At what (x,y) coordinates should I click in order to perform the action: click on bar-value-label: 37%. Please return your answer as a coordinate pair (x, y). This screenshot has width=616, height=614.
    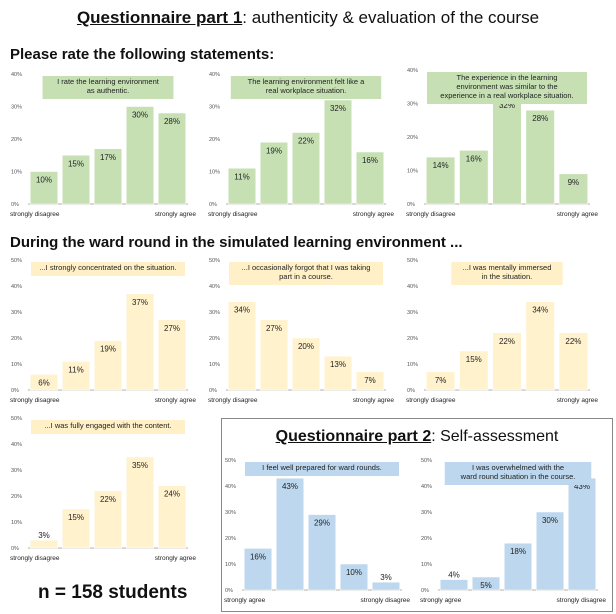
    Looking at the image, I should click on (140, 302).